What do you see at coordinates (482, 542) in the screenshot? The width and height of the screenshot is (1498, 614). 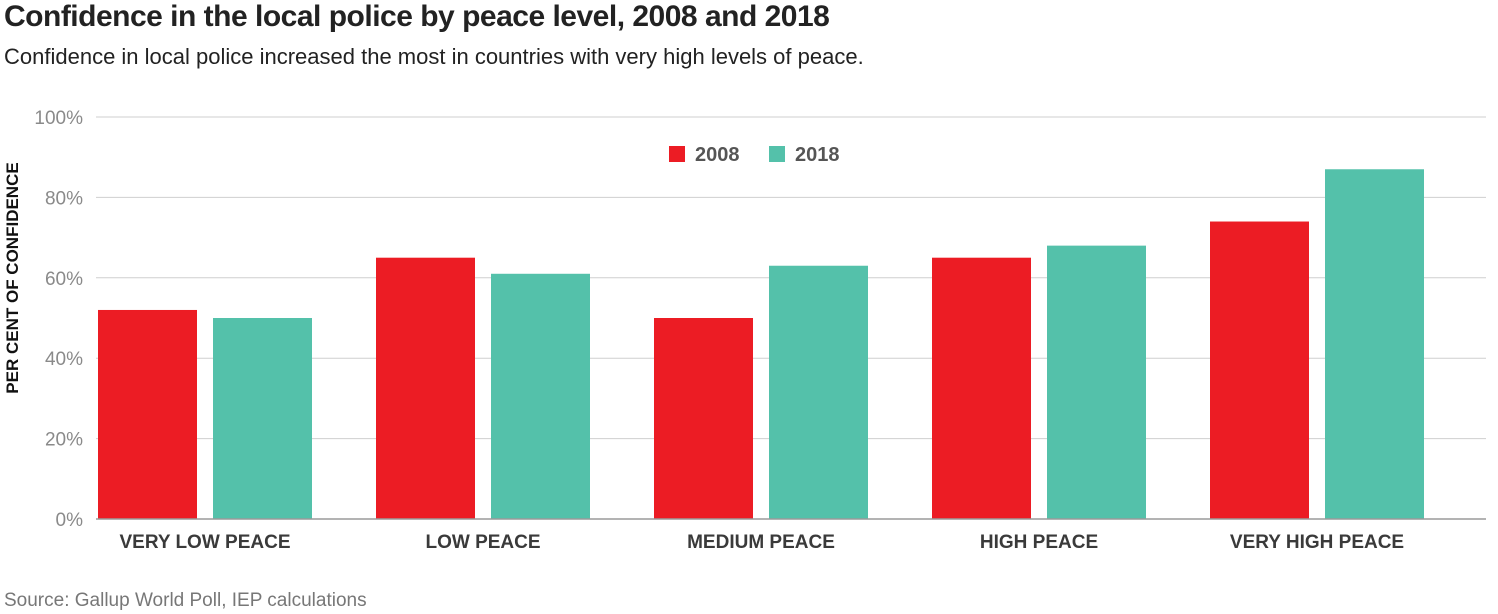 I see `x-category-label: LOW PEACE` at bounding box center [482, 542].